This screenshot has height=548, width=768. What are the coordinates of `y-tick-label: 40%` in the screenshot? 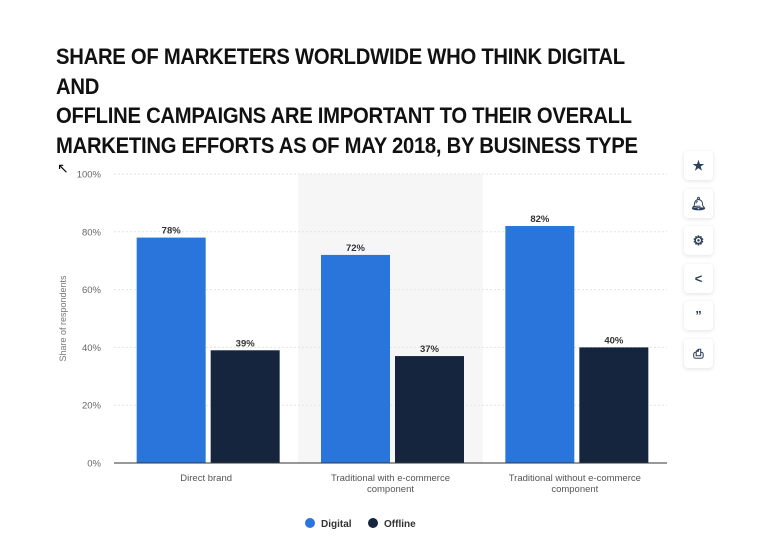 It's located at (92, 348).